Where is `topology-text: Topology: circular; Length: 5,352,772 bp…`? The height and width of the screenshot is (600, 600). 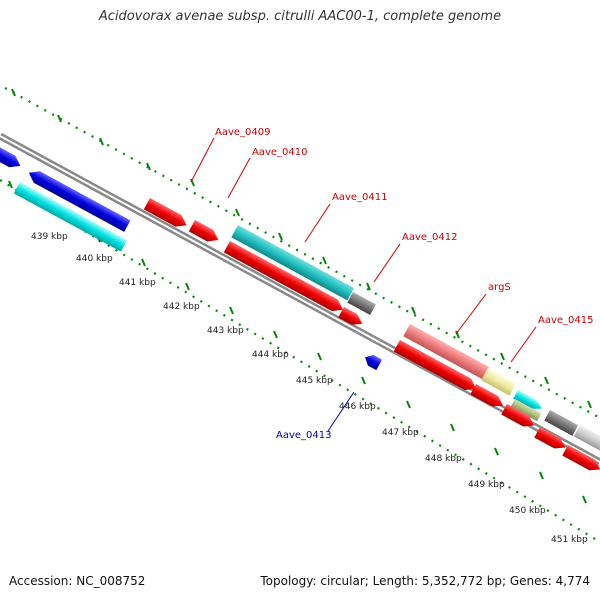 topology-text: Topology: circular; Length: 5,352,772 bp… is located at coordinates (425, 581).